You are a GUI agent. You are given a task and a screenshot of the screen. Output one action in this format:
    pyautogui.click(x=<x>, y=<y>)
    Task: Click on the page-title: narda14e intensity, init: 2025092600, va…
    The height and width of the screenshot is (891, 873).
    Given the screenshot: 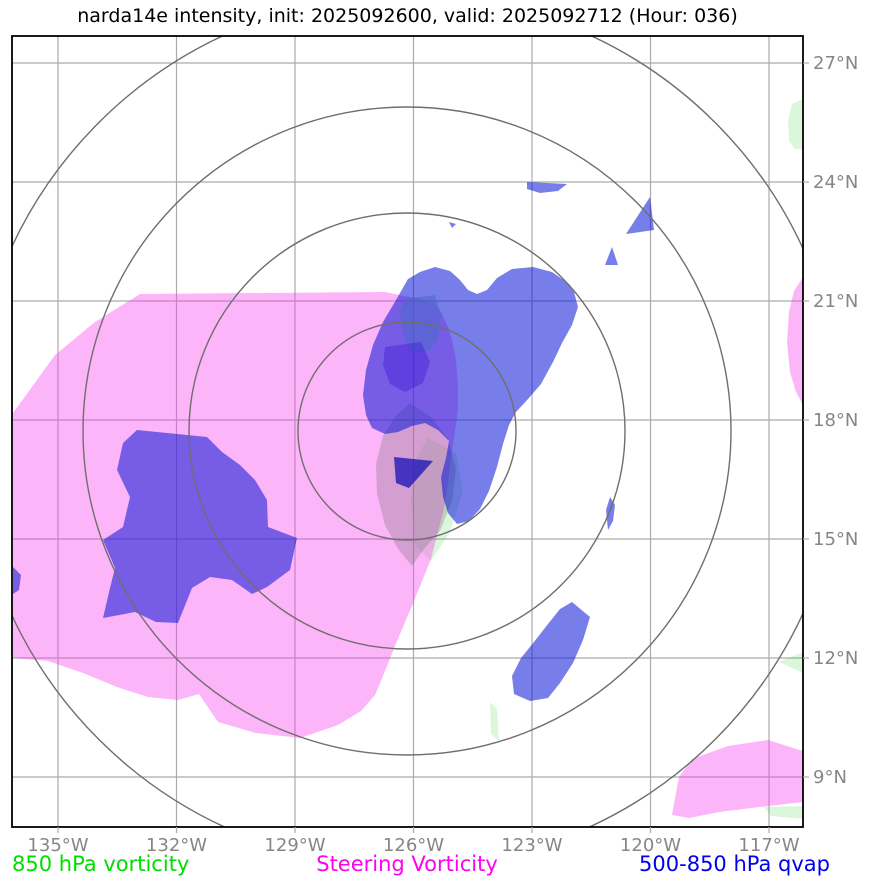 What is the action you would take?
    pyautogui.click(x=407, y=16)
    